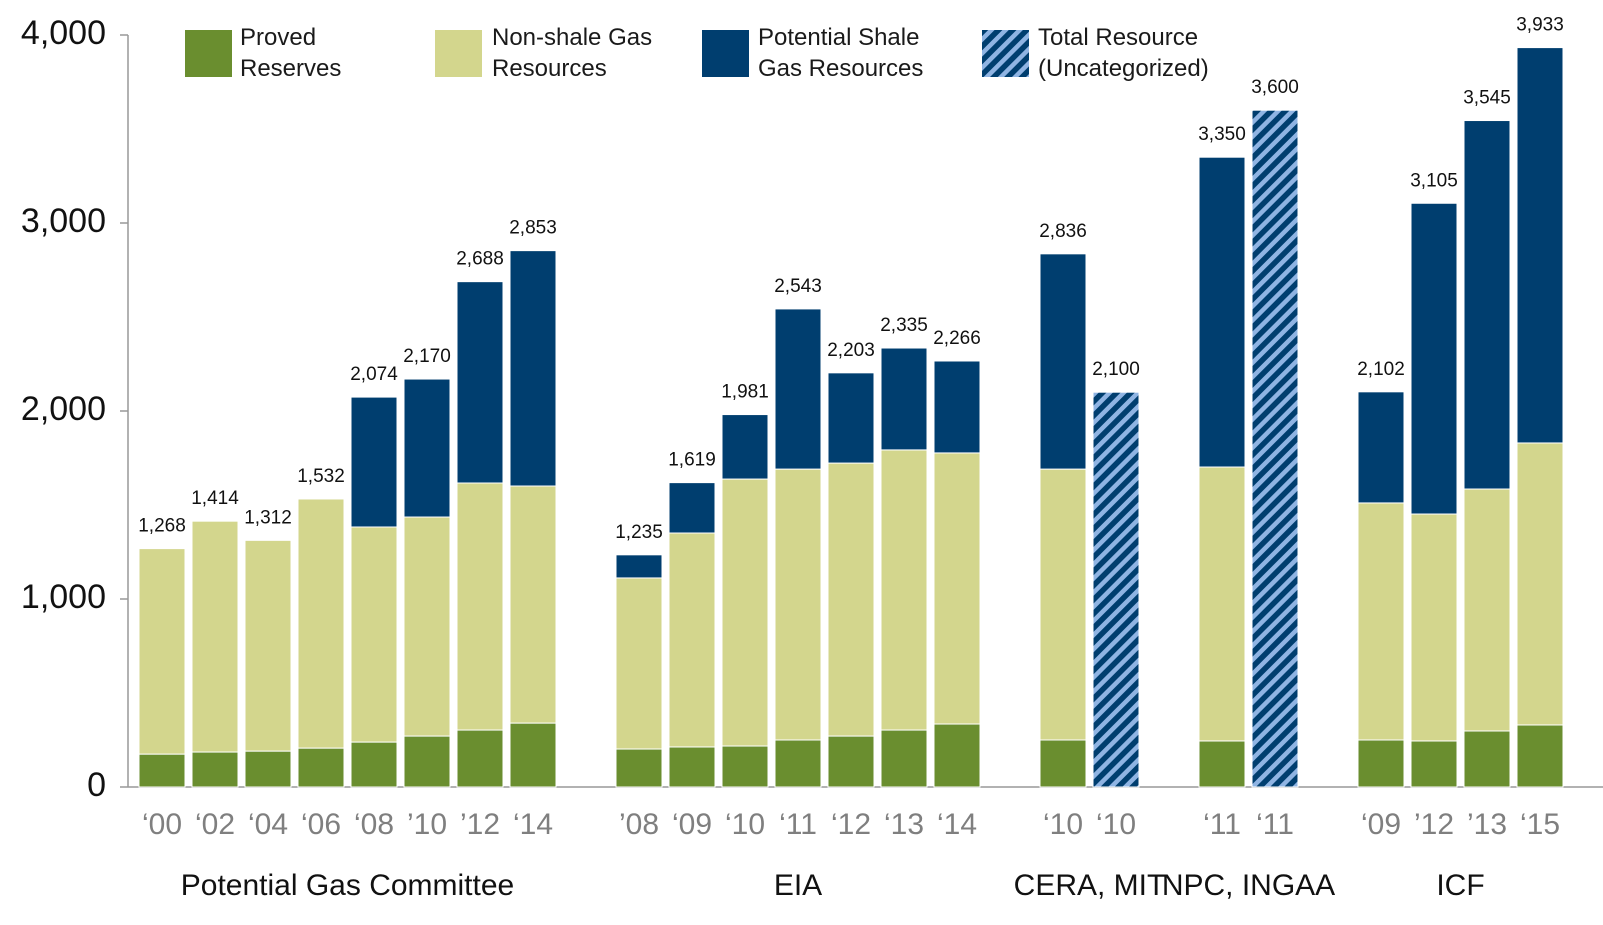 This screenshot has height=925, width=1603. Describe the element at coordinates (851, 824) in the screenshot. I see `x-tick-label: ‘12` at that location.